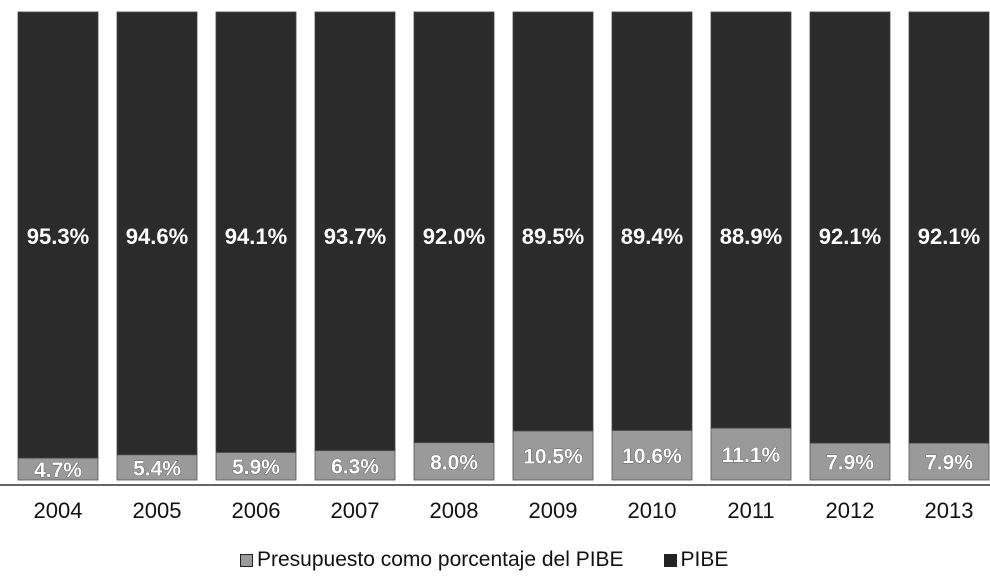  What do you see at coordinates (440, 559) in the screenshot?
I see `legend-label-presupuesto: Presupuesto como porcentaje del PIBE` at bounding box center [440, 559].